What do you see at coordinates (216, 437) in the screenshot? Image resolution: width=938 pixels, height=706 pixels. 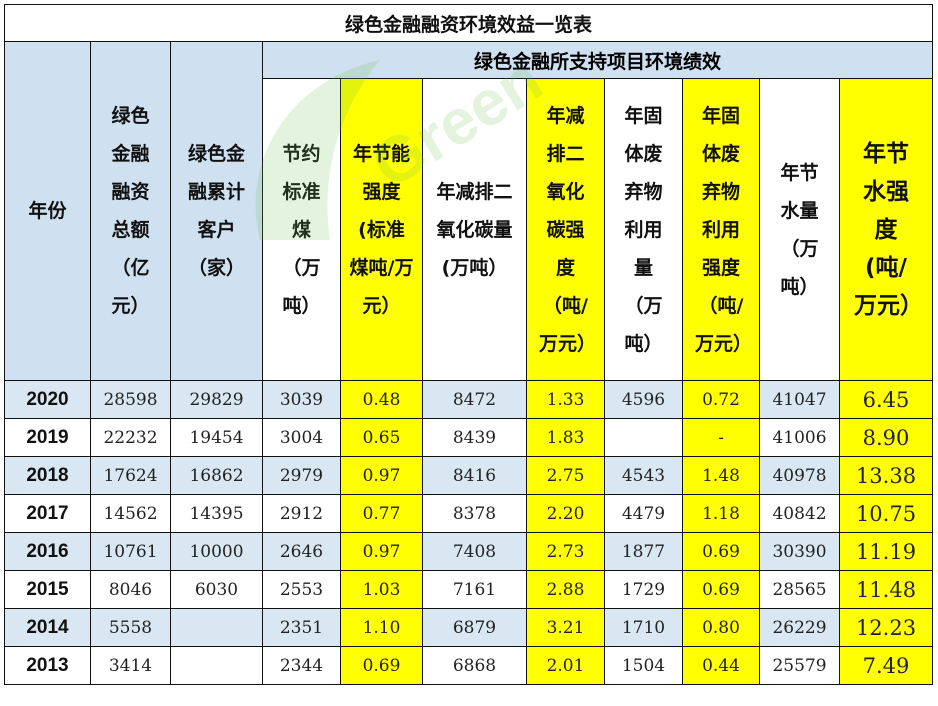 I see `cell: 19454` at bounding box center [216, 437].